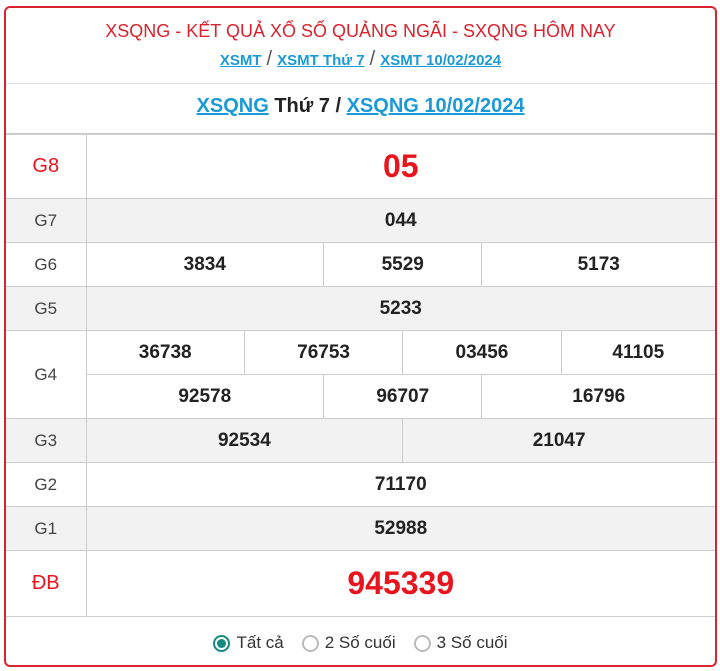 The height and width of the screenshot is (671, 720). Describe the element at coordinates (46, 166) in the screenshot. I see `prize-label: G8` at that location.